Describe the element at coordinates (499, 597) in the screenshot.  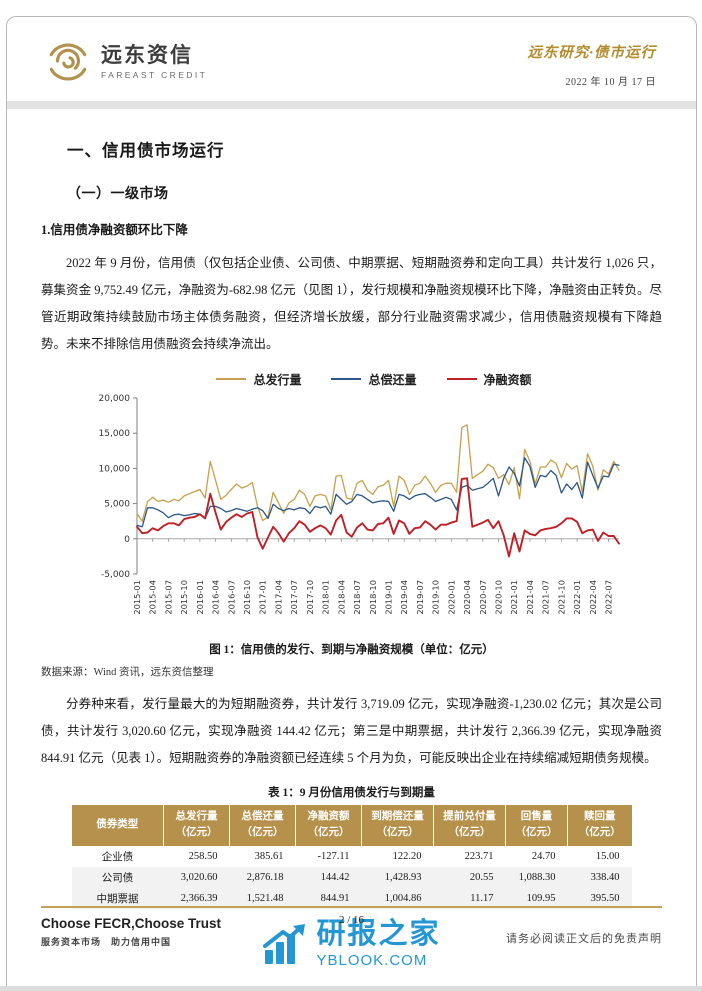
I see `svg-text: 2020-10` at that location.